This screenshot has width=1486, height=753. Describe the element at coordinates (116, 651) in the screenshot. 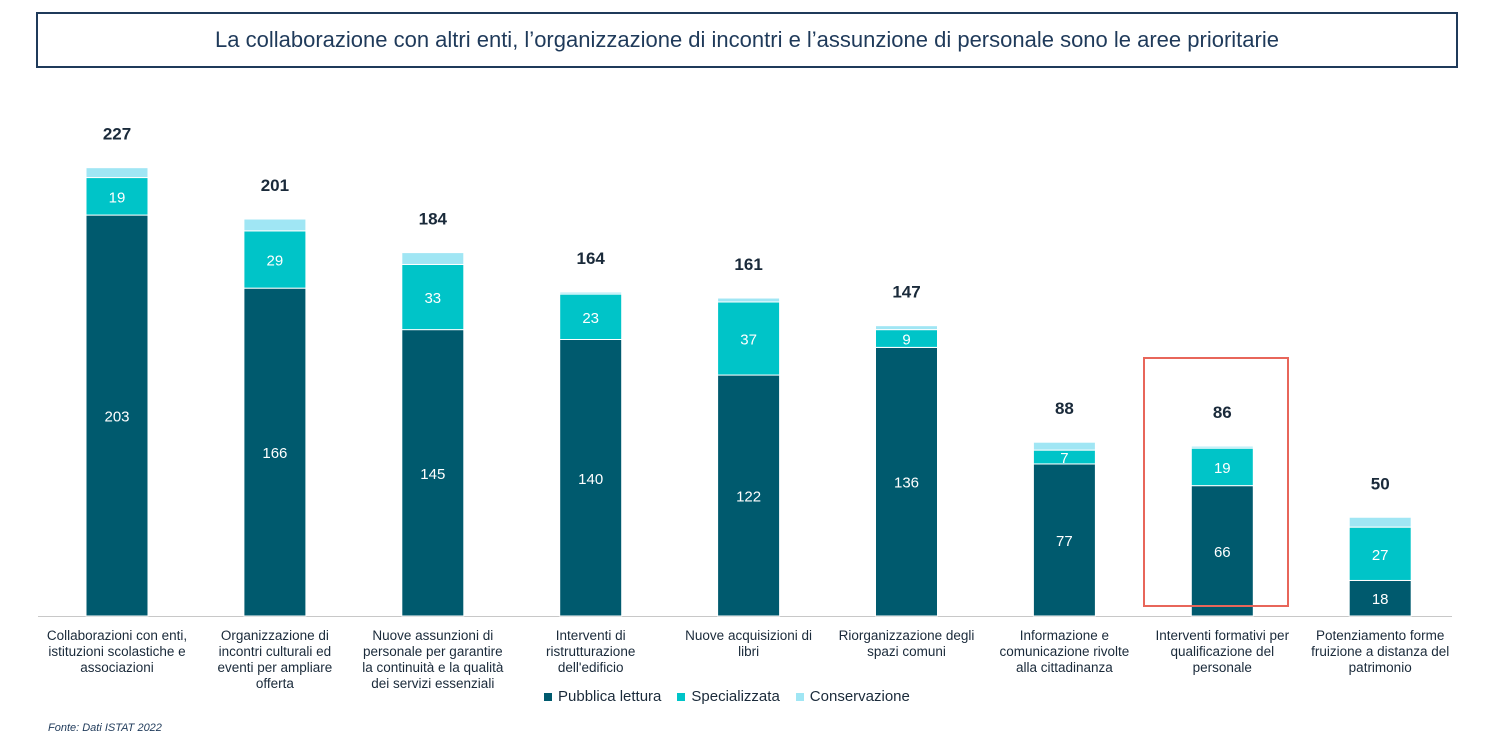

I see `category-label-0-1: istituzioni scolastiche e` at that location.